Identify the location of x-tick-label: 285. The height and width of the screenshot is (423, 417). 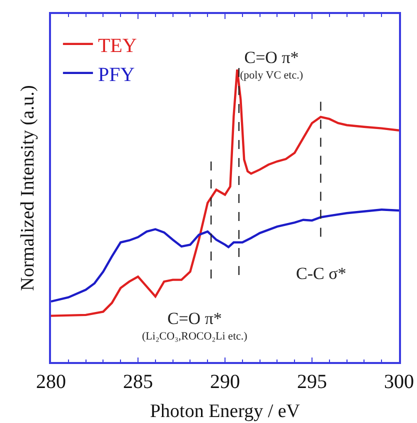
(138, 381).